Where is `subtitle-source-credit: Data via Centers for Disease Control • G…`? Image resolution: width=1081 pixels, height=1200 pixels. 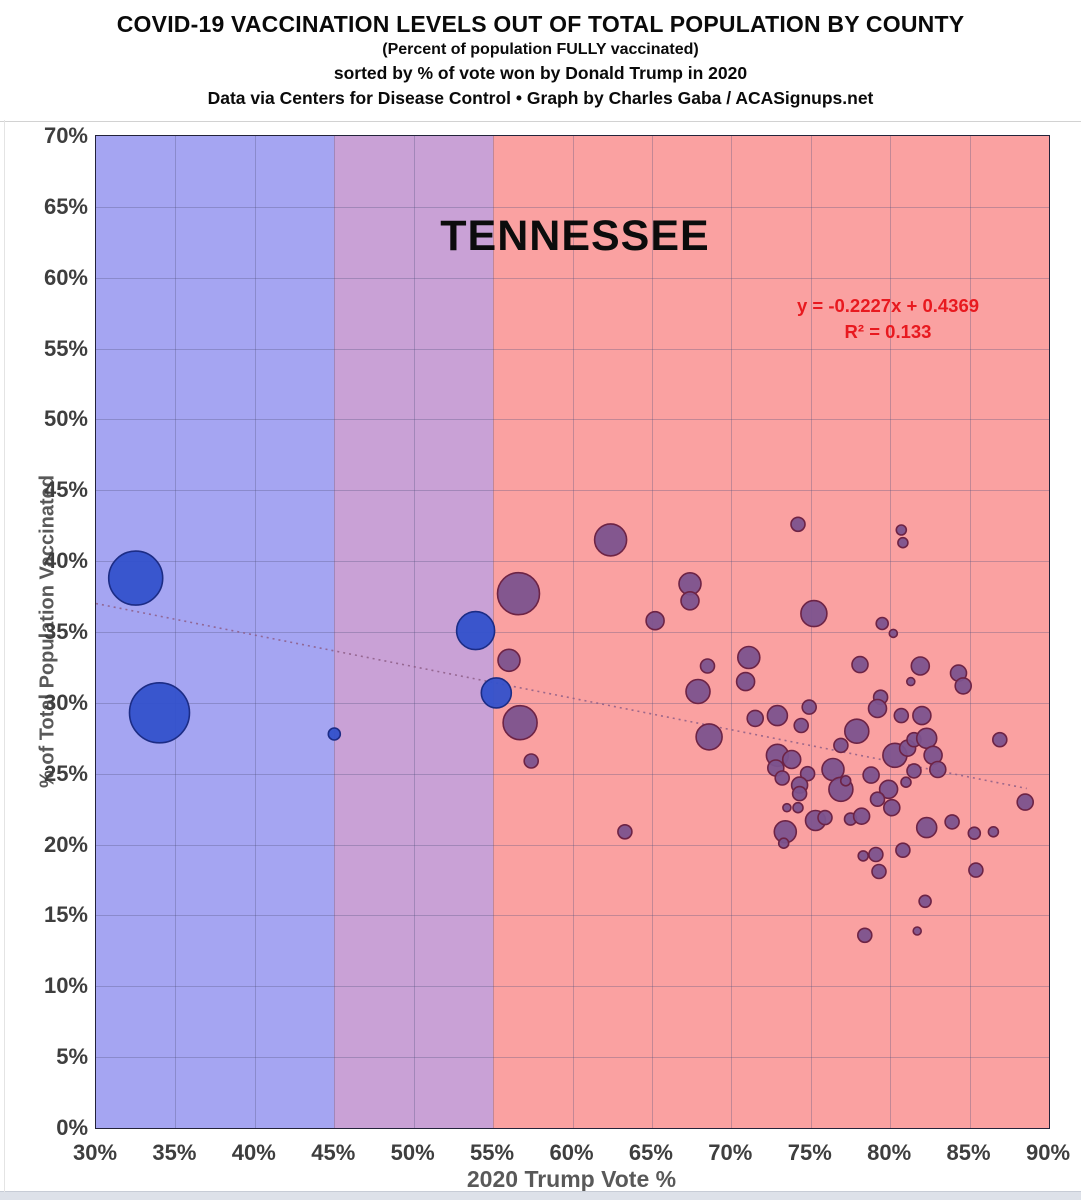
subtitle-source-credit: Data via Centers for Disease Control • G… is located at coordinates (540, 98).